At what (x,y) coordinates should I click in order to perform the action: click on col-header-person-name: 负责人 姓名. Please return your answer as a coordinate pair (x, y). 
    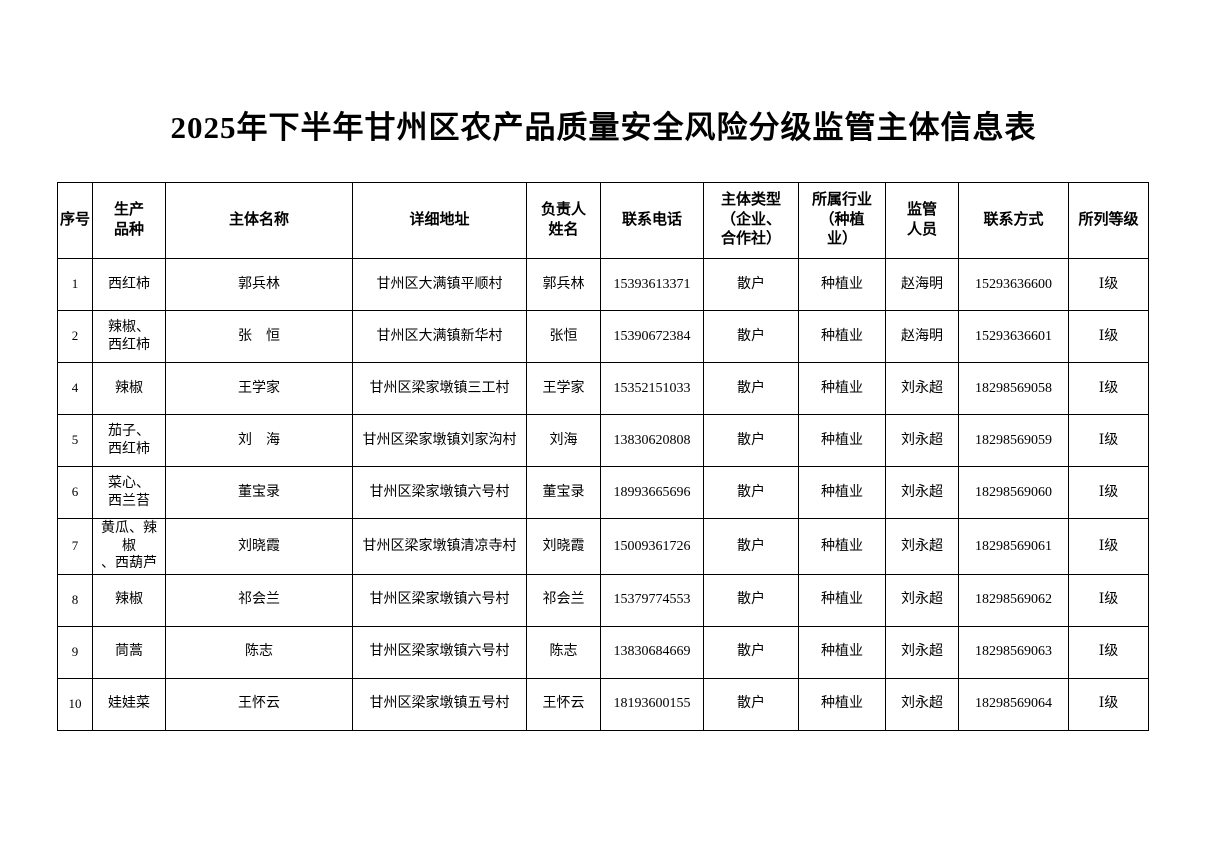
    Looking at the image, I should click on (563, 220).